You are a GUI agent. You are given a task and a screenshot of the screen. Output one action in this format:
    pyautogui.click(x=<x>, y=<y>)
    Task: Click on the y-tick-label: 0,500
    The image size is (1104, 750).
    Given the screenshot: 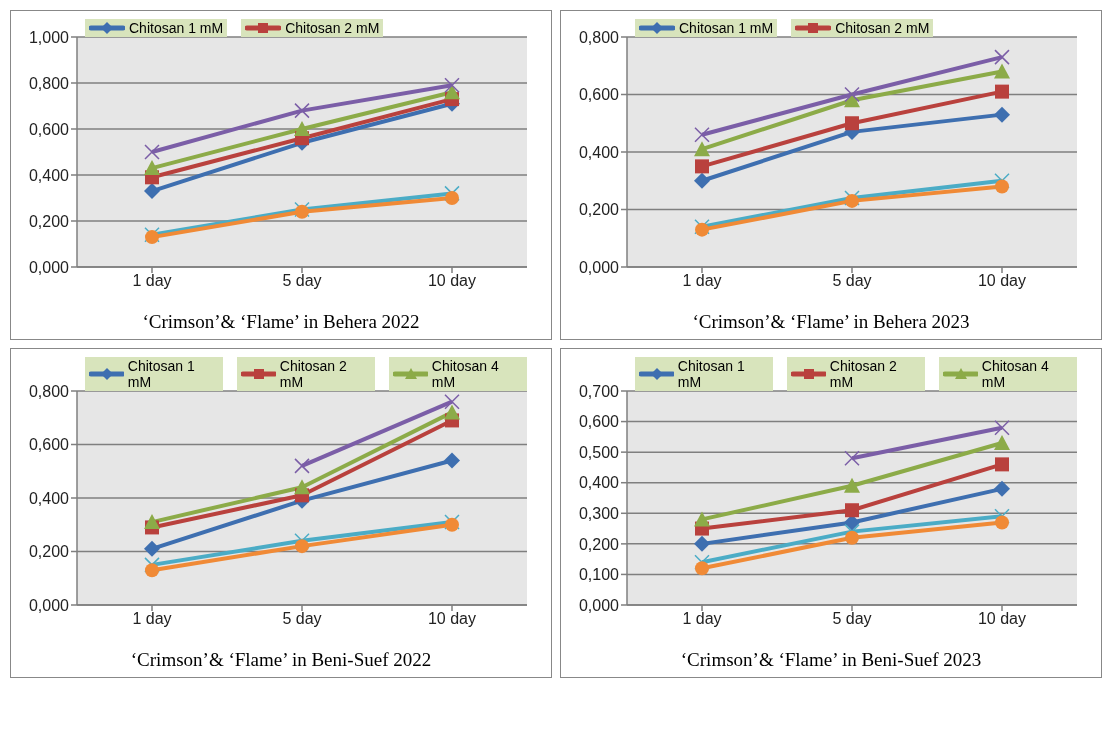 What is the action you would take?
    pyautogui.click(x=599, y=452)
    